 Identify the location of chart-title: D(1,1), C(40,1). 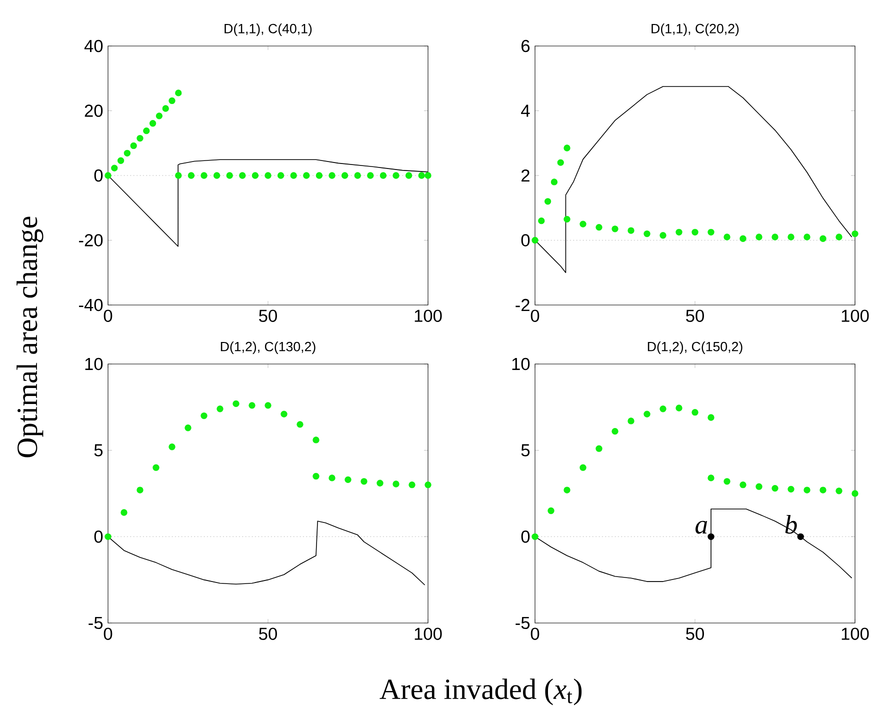
(268, 30).